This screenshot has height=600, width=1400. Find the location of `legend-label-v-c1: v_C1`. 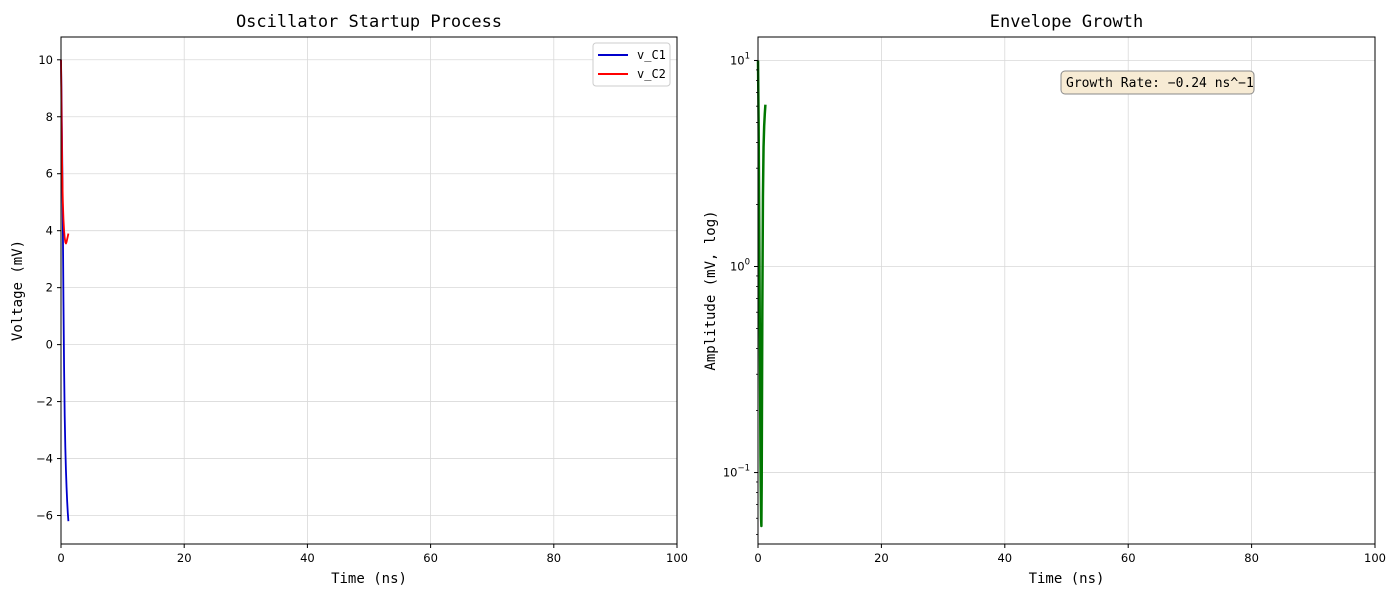

legend-label-v-c1: v_C1 is located at coordinates (651, 55).